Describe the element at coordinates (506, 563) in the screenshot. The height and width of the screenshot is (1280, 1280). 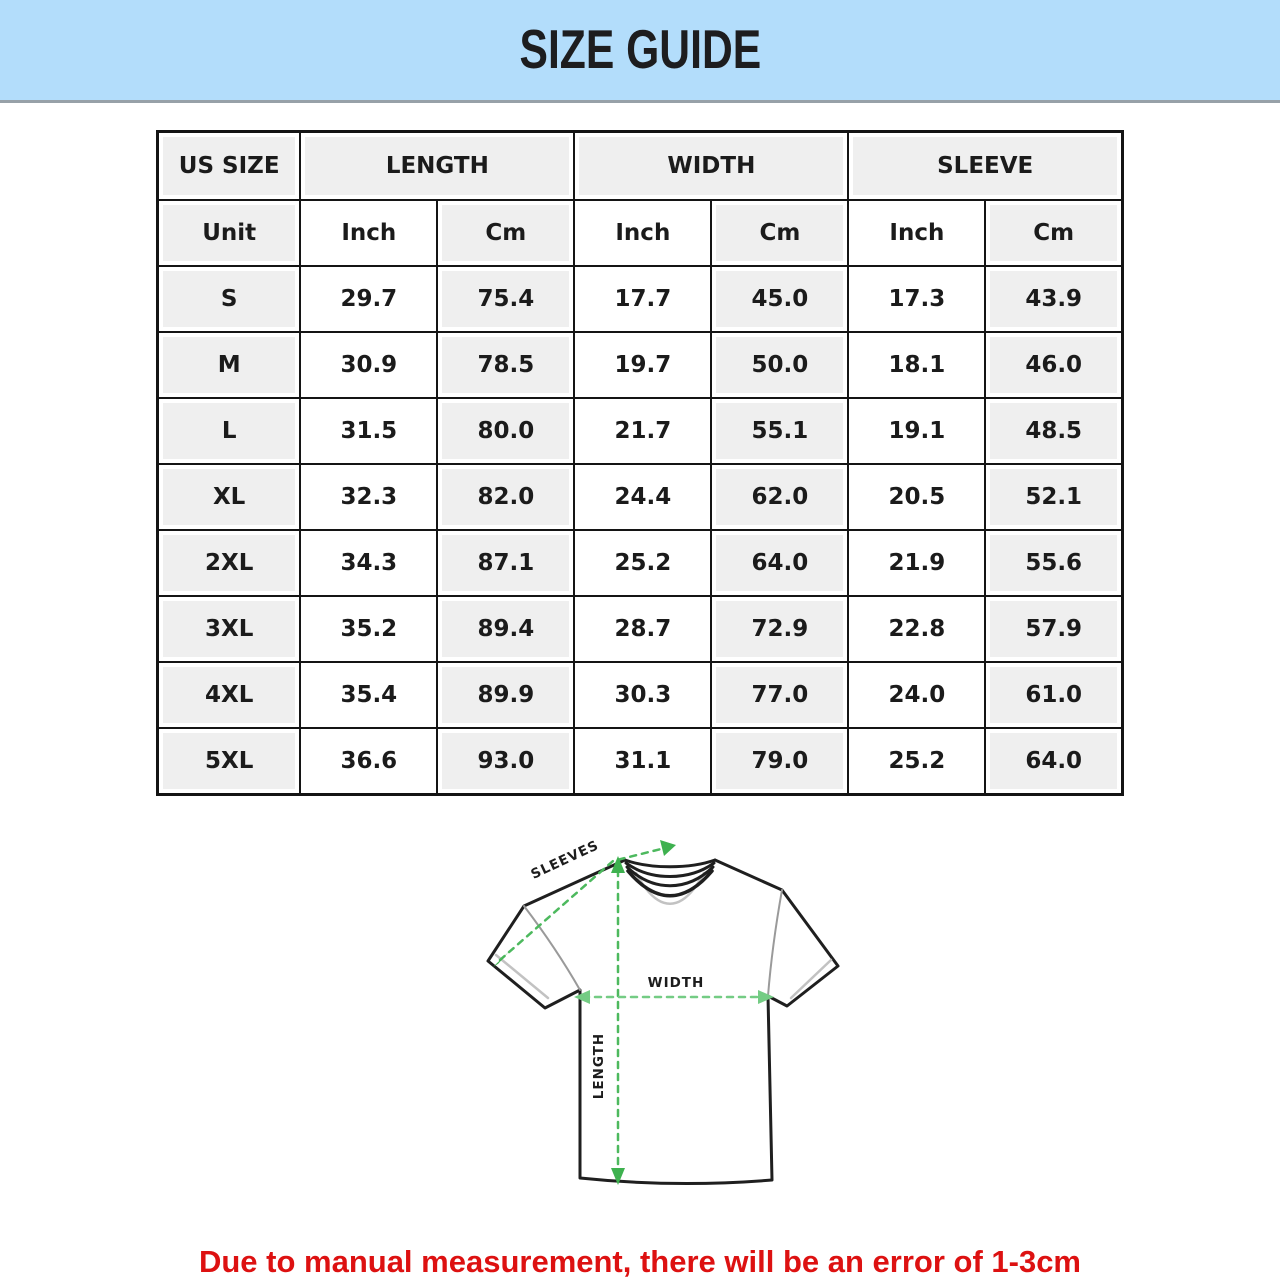
I see `value-cell: 87.1` at that location.